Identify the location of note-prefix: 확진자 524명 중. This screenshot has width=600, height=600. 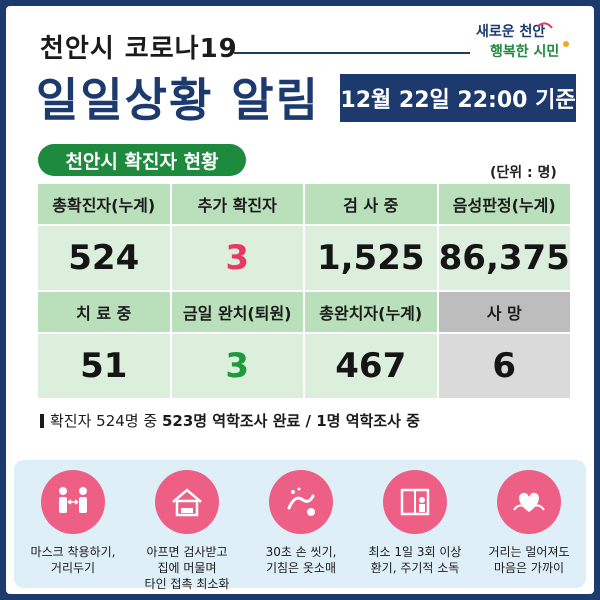
(104, 421).